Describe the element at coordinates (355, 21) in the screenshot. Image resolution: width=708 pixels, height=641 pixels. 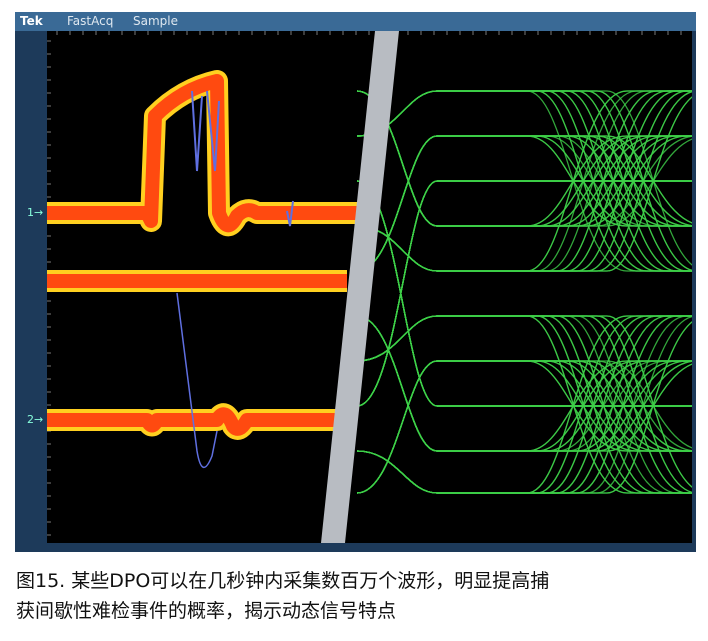
I see `scope-title-bar: Tek FastAcq Sample` at that location.